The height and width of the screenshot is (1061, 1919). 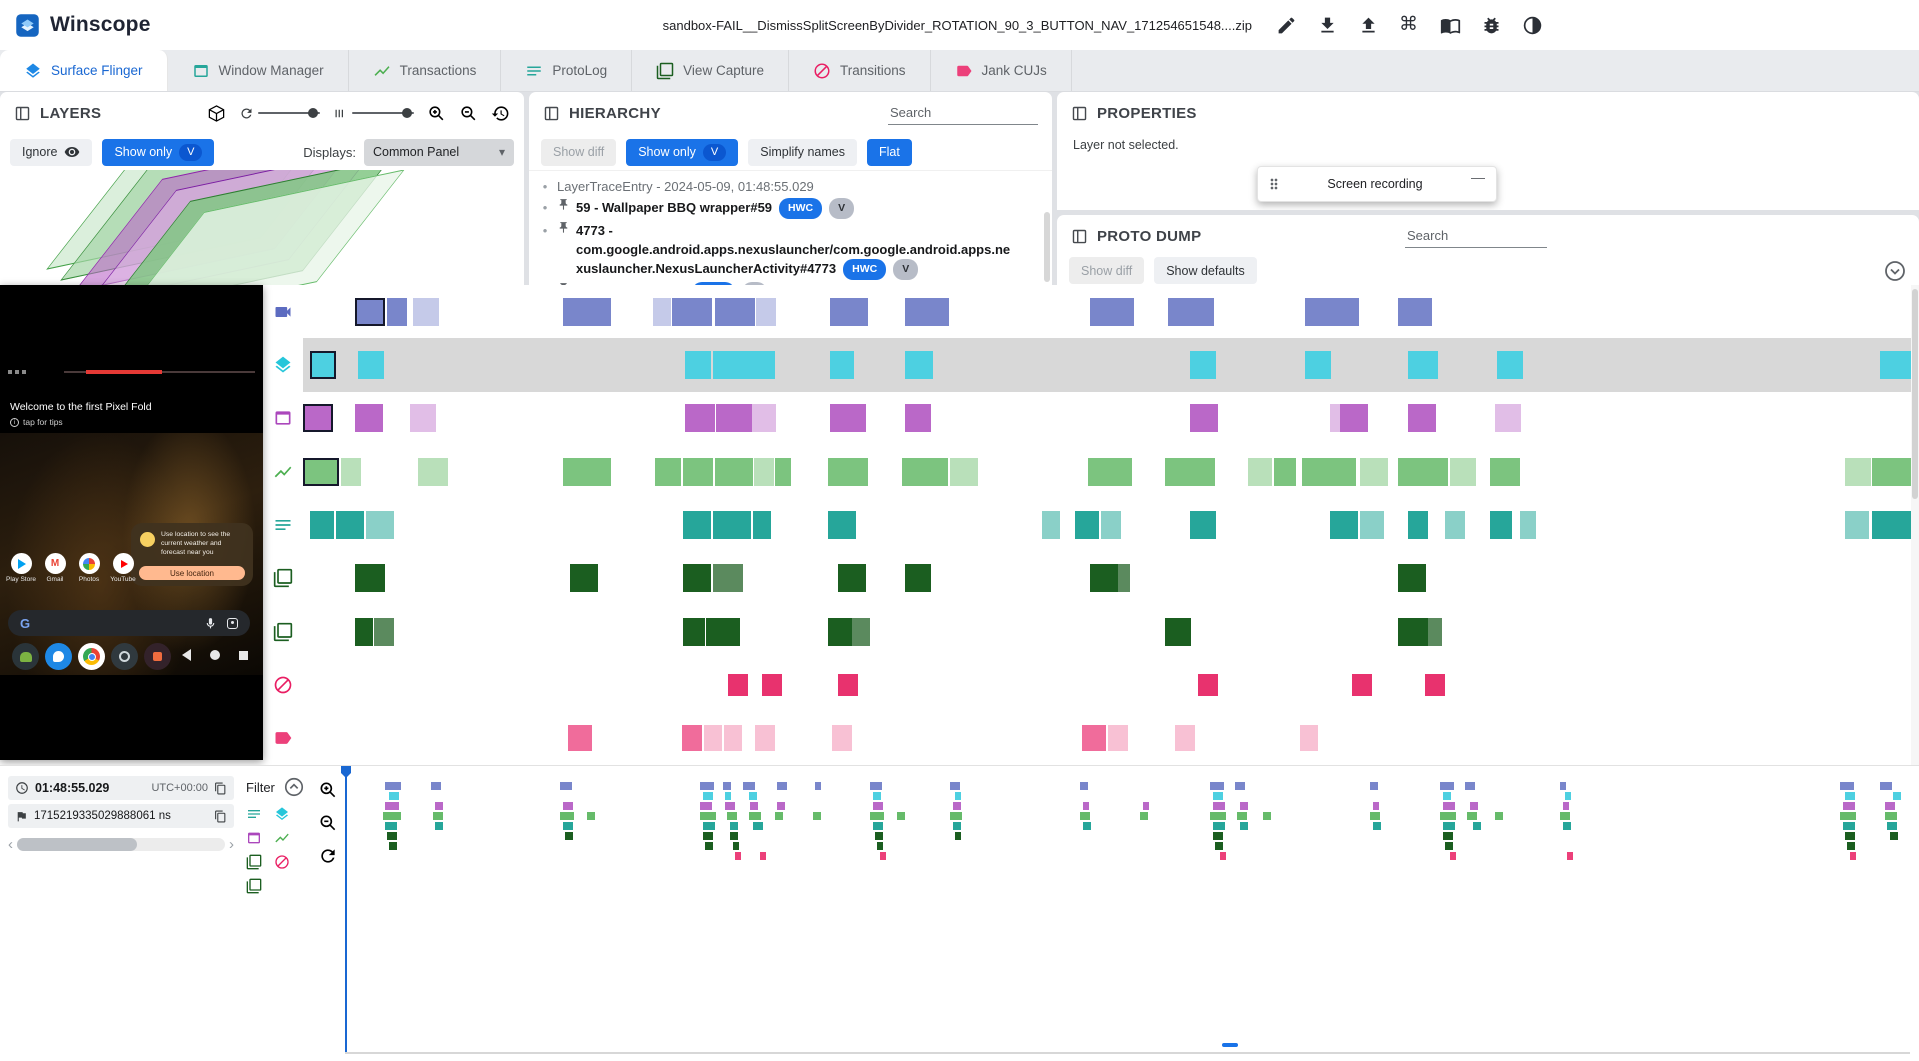 What do you see at coordinates (1408, 24) in the screenshot?
I see `shortcuts-button: ⌘` at bounding box center [1408, 24].